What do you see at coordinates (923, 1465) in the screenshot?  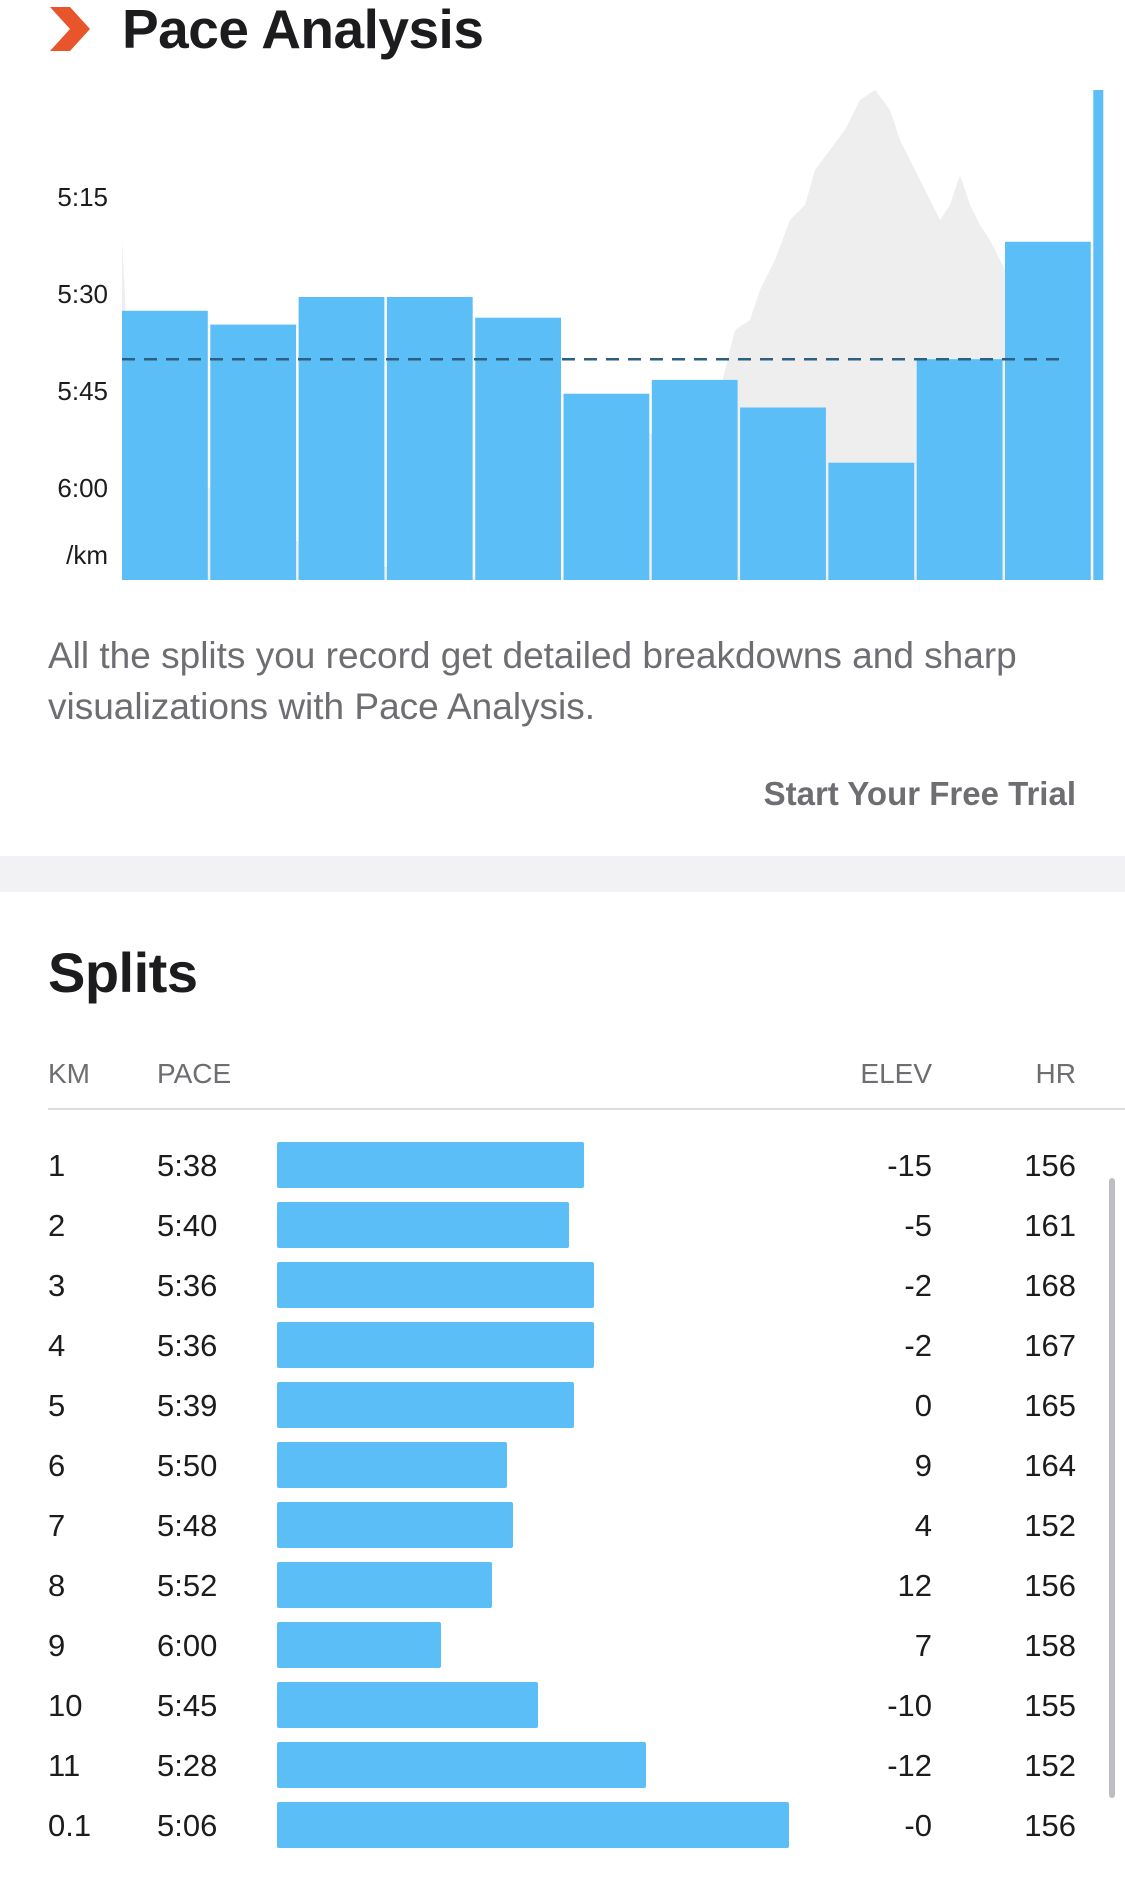 I see `split-elevation: 9` at bounding box center [923, 1465].